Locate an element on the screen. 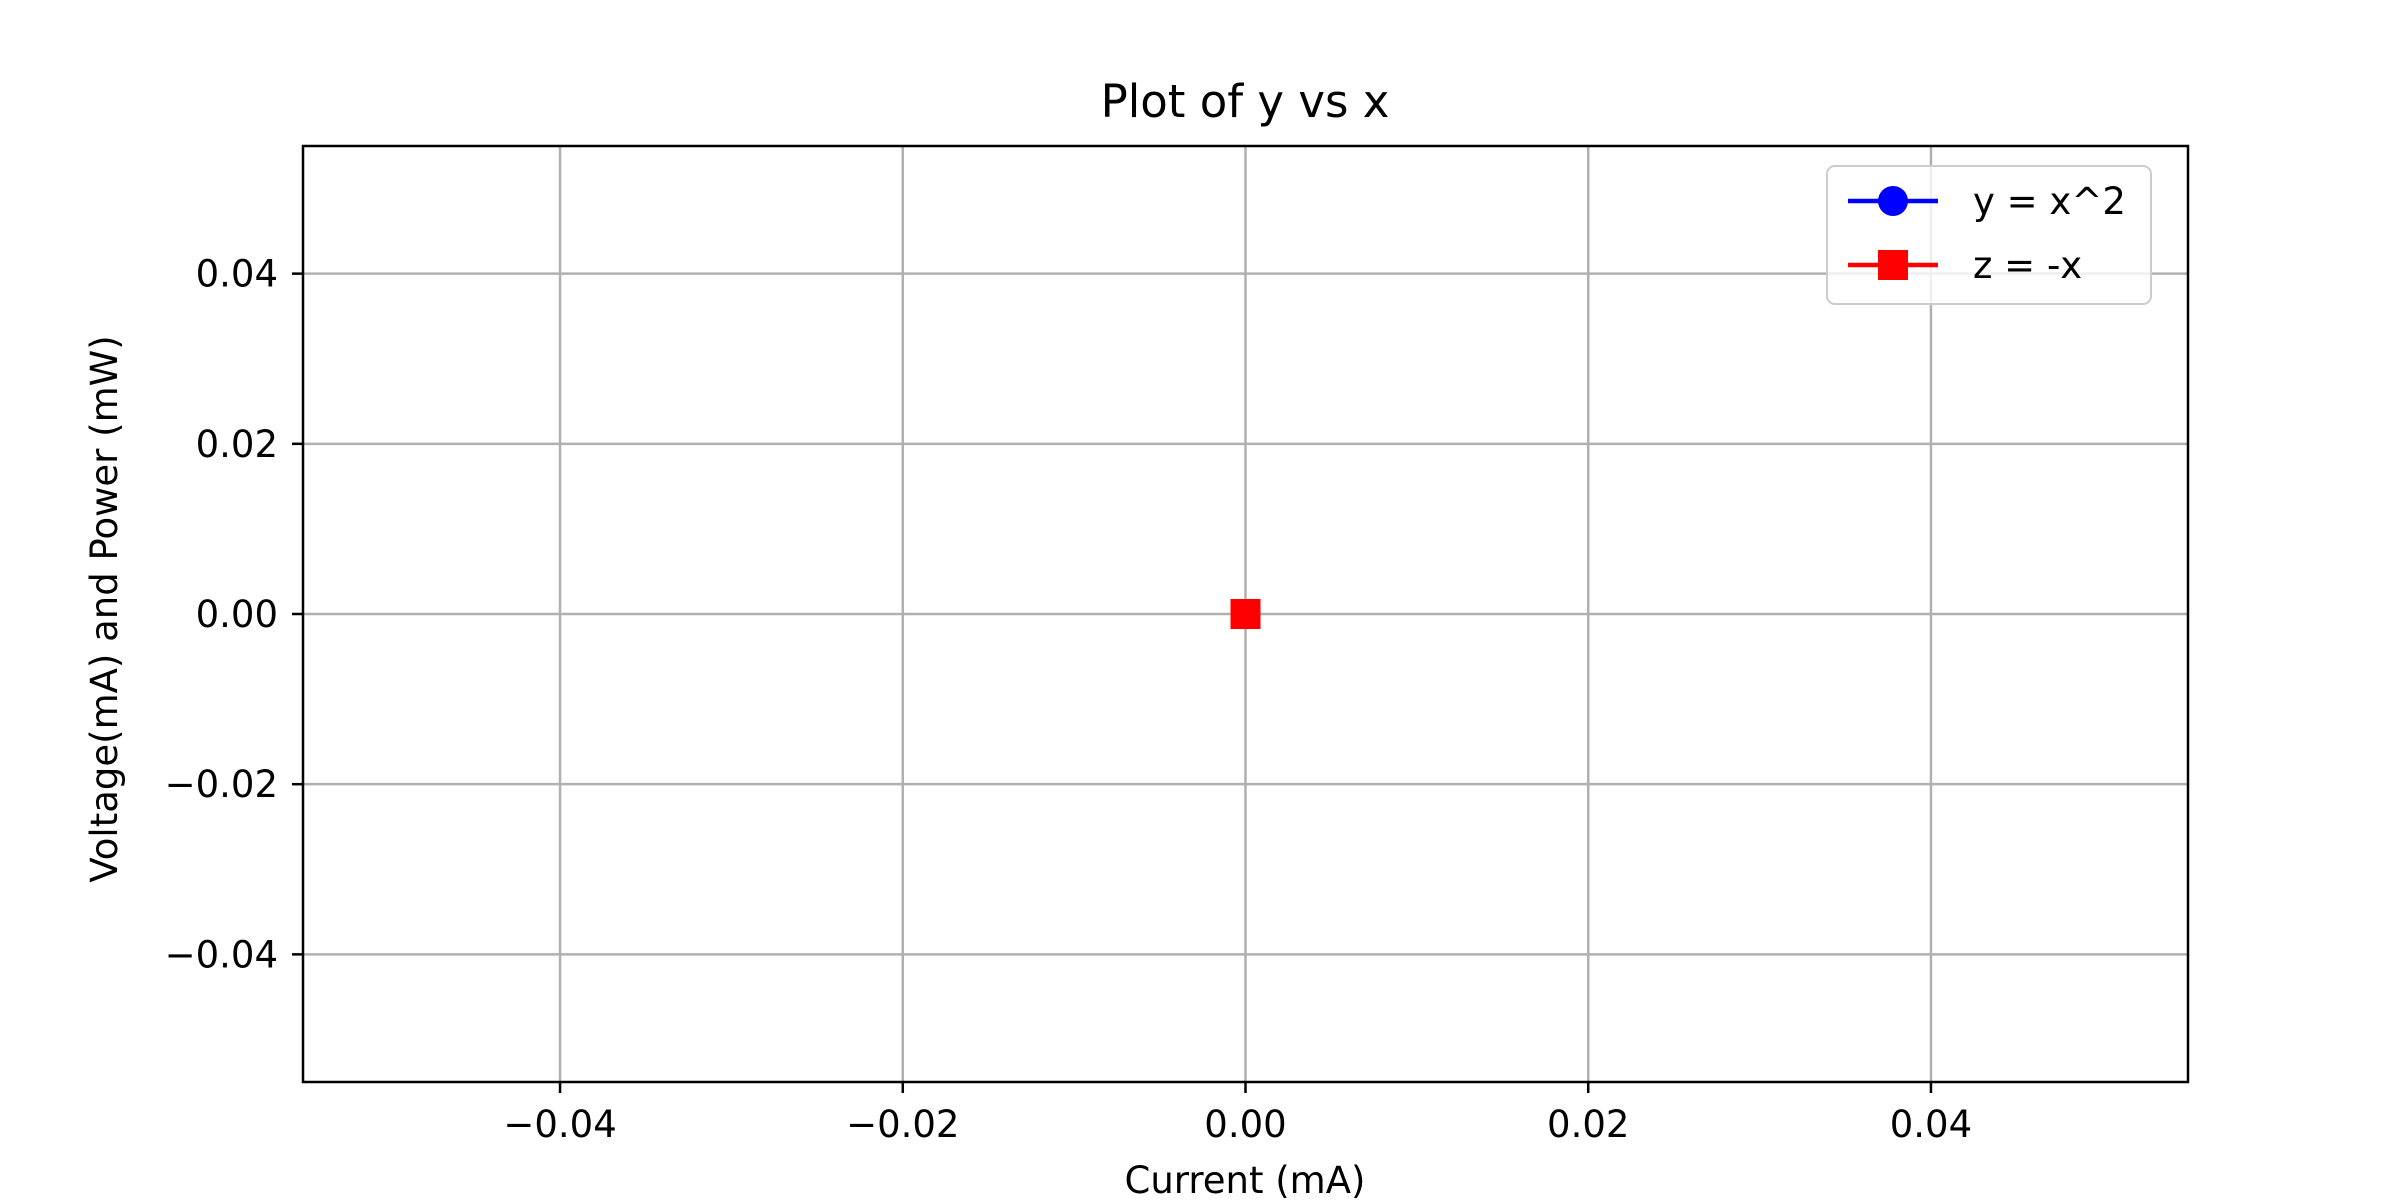  x-tick-label: −0.02 is located at coordinates (902, 1124).